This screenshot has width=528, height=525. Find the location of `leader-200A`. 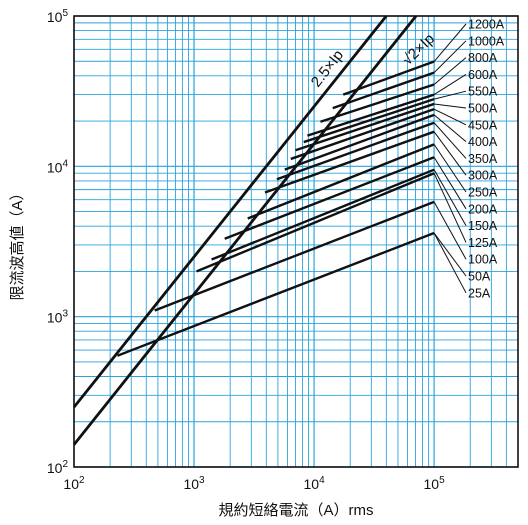

leader-200A is located at coordinates (450, 183).